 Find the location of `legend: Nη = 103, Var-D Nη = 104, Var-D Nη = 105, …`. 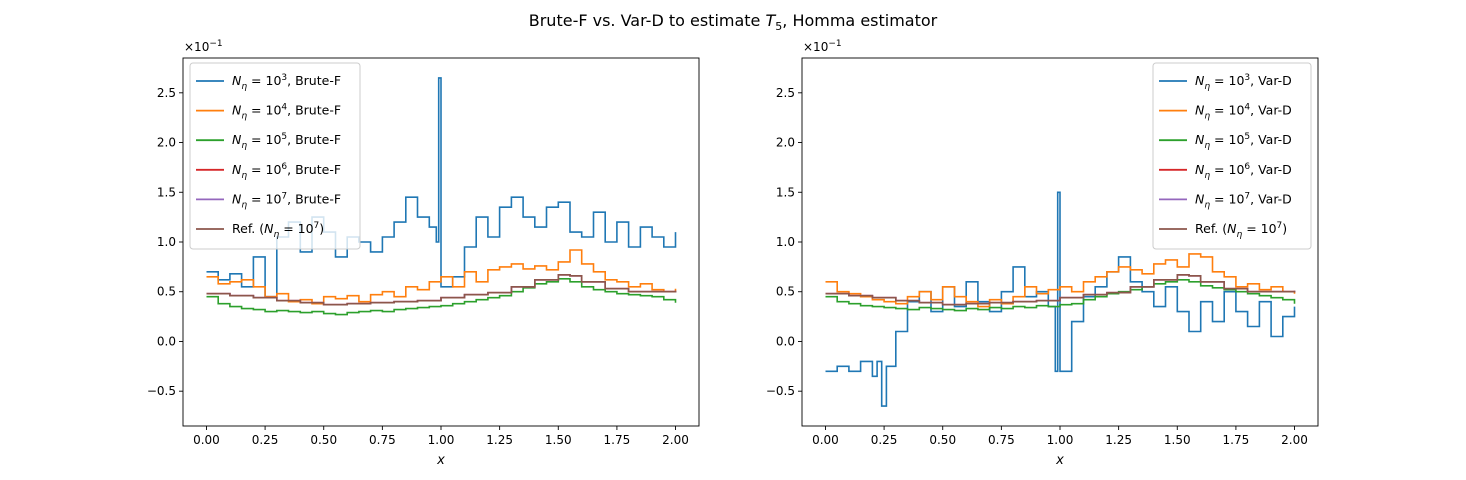

legend: Nη = 103, Var-D Nη = 104, Var-D Nη = 105, … is located at coordinates (1232, 156).